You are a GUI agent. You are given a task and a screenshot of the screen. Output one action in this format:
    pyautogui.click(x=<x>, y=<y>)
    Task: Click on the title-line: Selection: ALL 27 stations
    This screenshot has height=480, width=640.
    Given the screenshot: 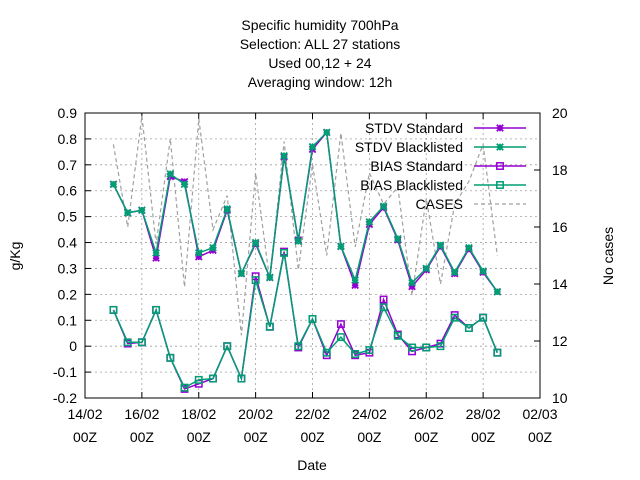 What is the action you would take?
    pyautogui.click(x=320, y=44)
    